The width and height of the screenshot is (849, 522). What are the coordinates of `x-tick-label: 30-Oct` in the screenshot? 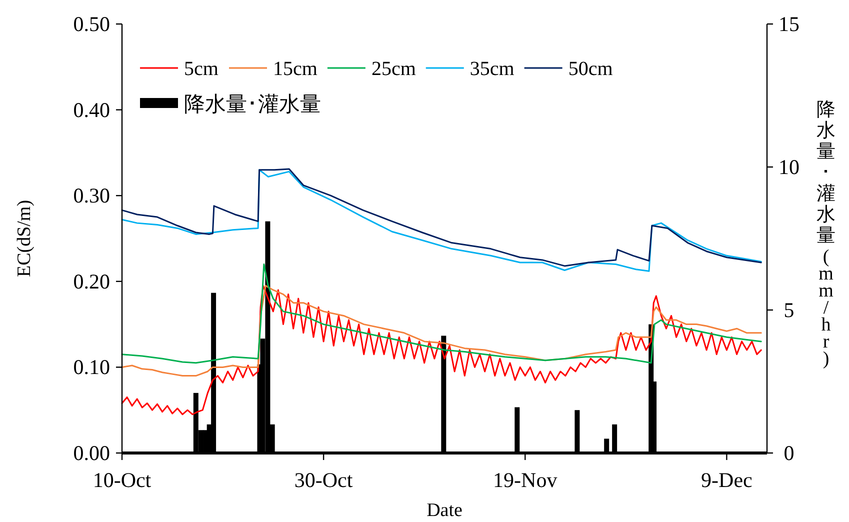 It's located at (323, 480).